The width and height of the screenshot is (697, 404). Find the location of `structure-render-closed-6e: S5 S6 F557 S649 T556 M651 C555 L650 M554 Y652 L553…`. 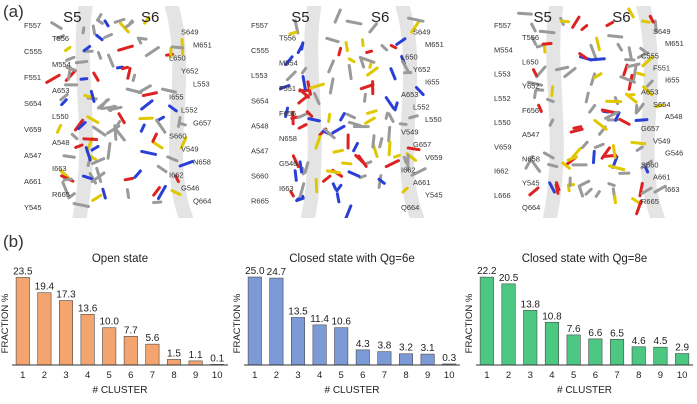

structure-render-closed-6e: S5 S6 F557 S649 T556 M651 C555 L650 M554 Y652 L553… is located at coordinates (347, 112).